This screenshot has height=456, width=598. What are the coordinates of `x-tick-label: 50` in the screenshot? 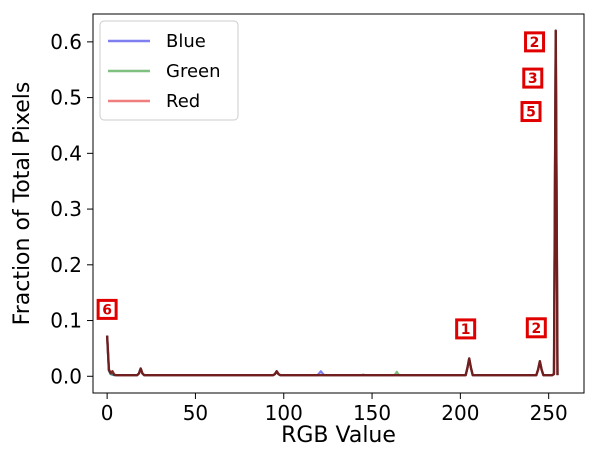 It's located at (195, 413).